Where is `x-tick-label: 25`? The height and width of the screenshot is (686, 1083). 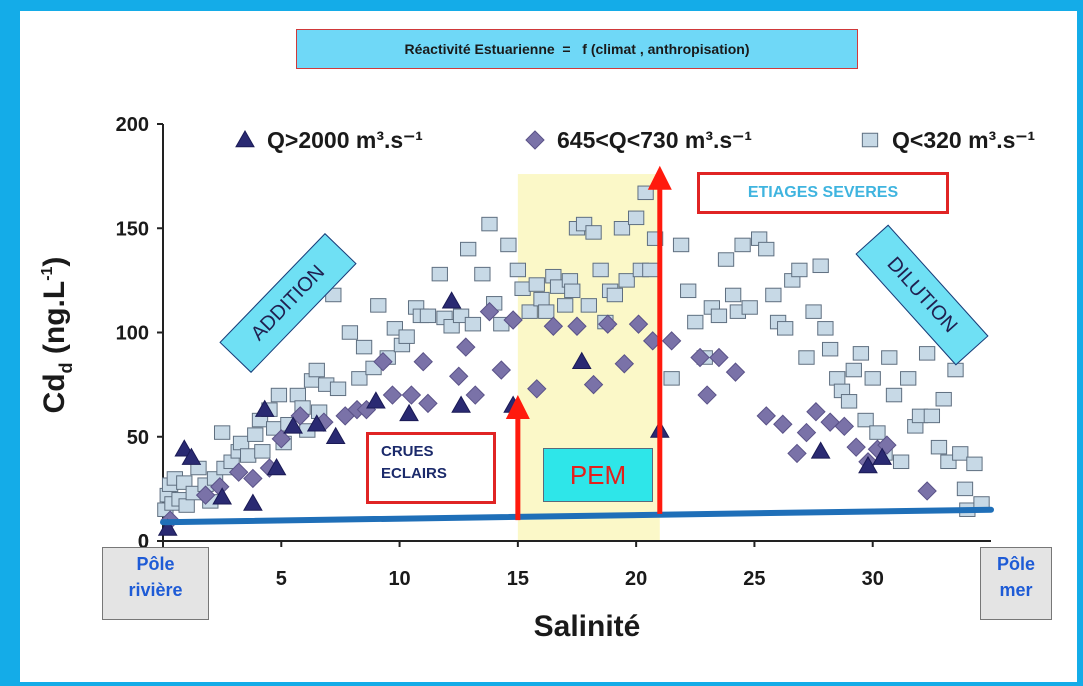 x-tick-label: 25 is located at coordinates (754, 579).